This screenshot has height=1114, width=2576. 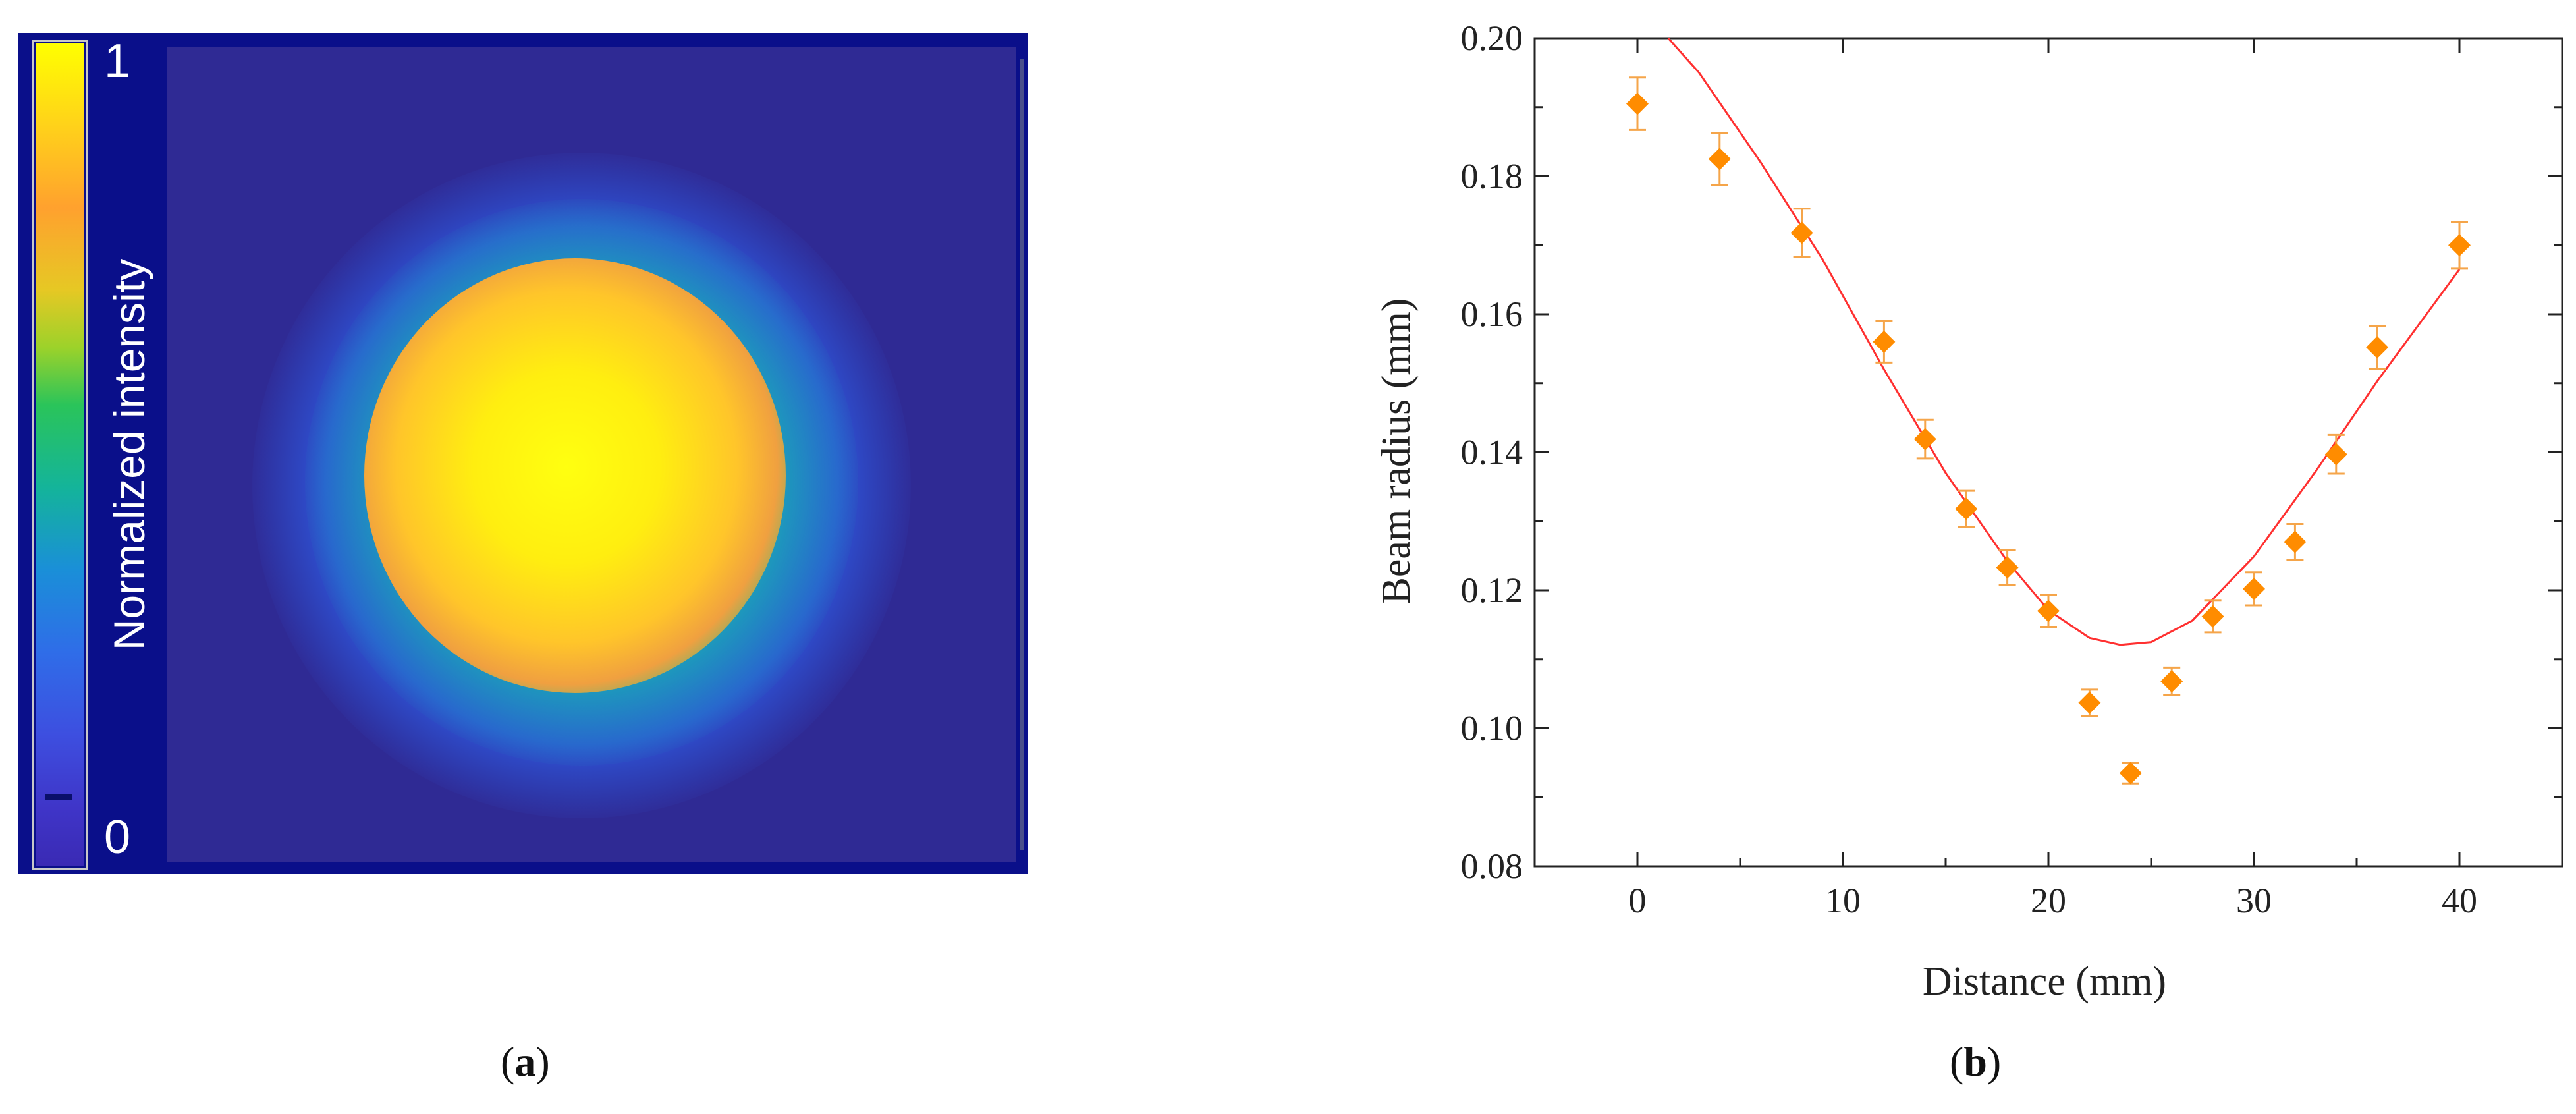 I want to click on colorbar-marker, so click(x=58, y=797).